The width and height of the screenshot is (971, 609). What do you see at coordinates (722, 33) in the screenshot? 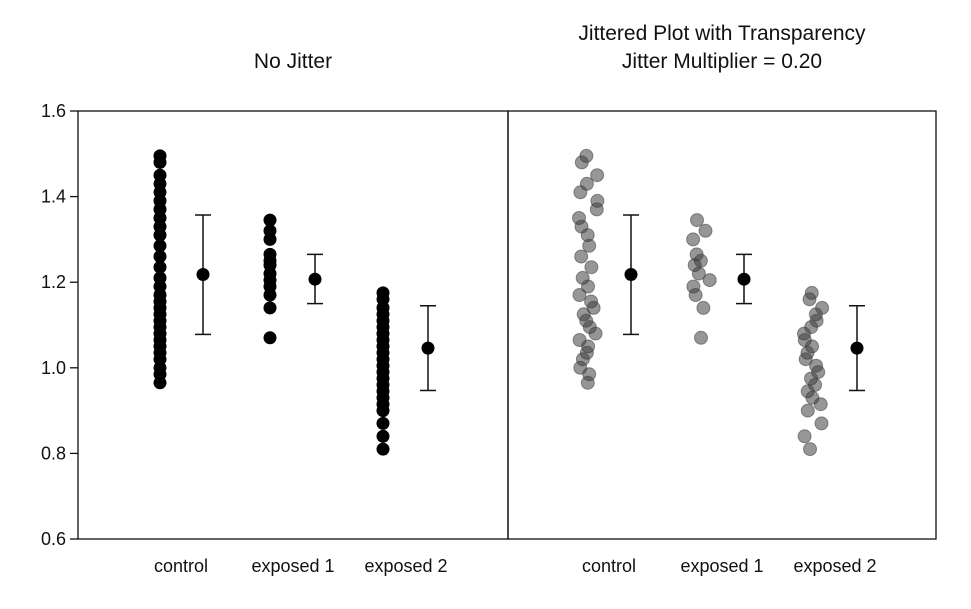
I see `panel-2-title: Jittered Plot with Transparency` at bounding box center [722, 33].